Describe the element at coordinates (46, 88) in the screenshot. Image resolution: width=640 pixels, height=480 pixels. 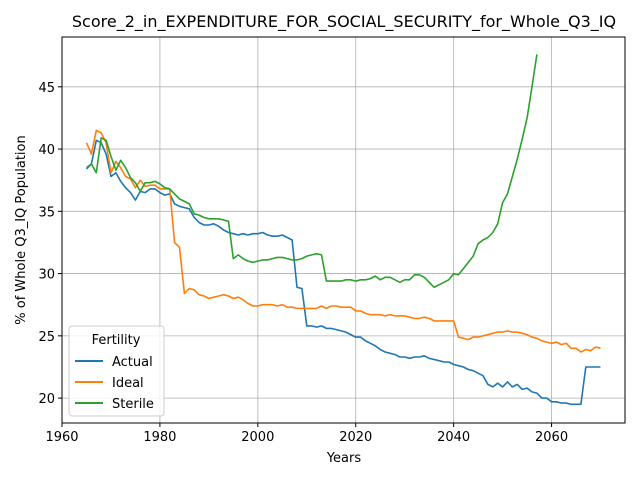
I see `y-tick-label: 45` at that location.